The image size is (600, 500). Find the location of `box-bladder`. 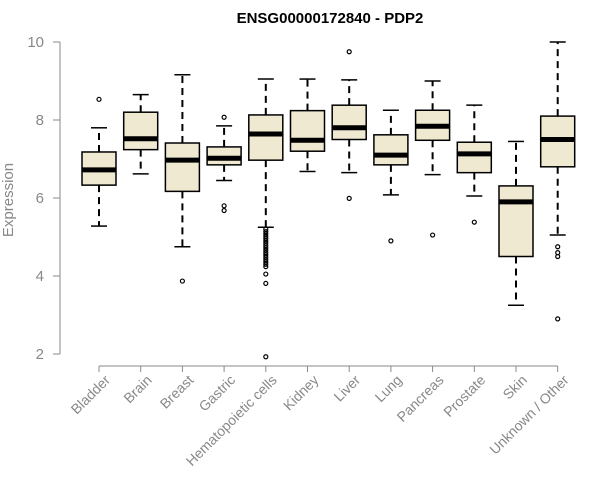

box-bladder is located at coordinates (99, 161).